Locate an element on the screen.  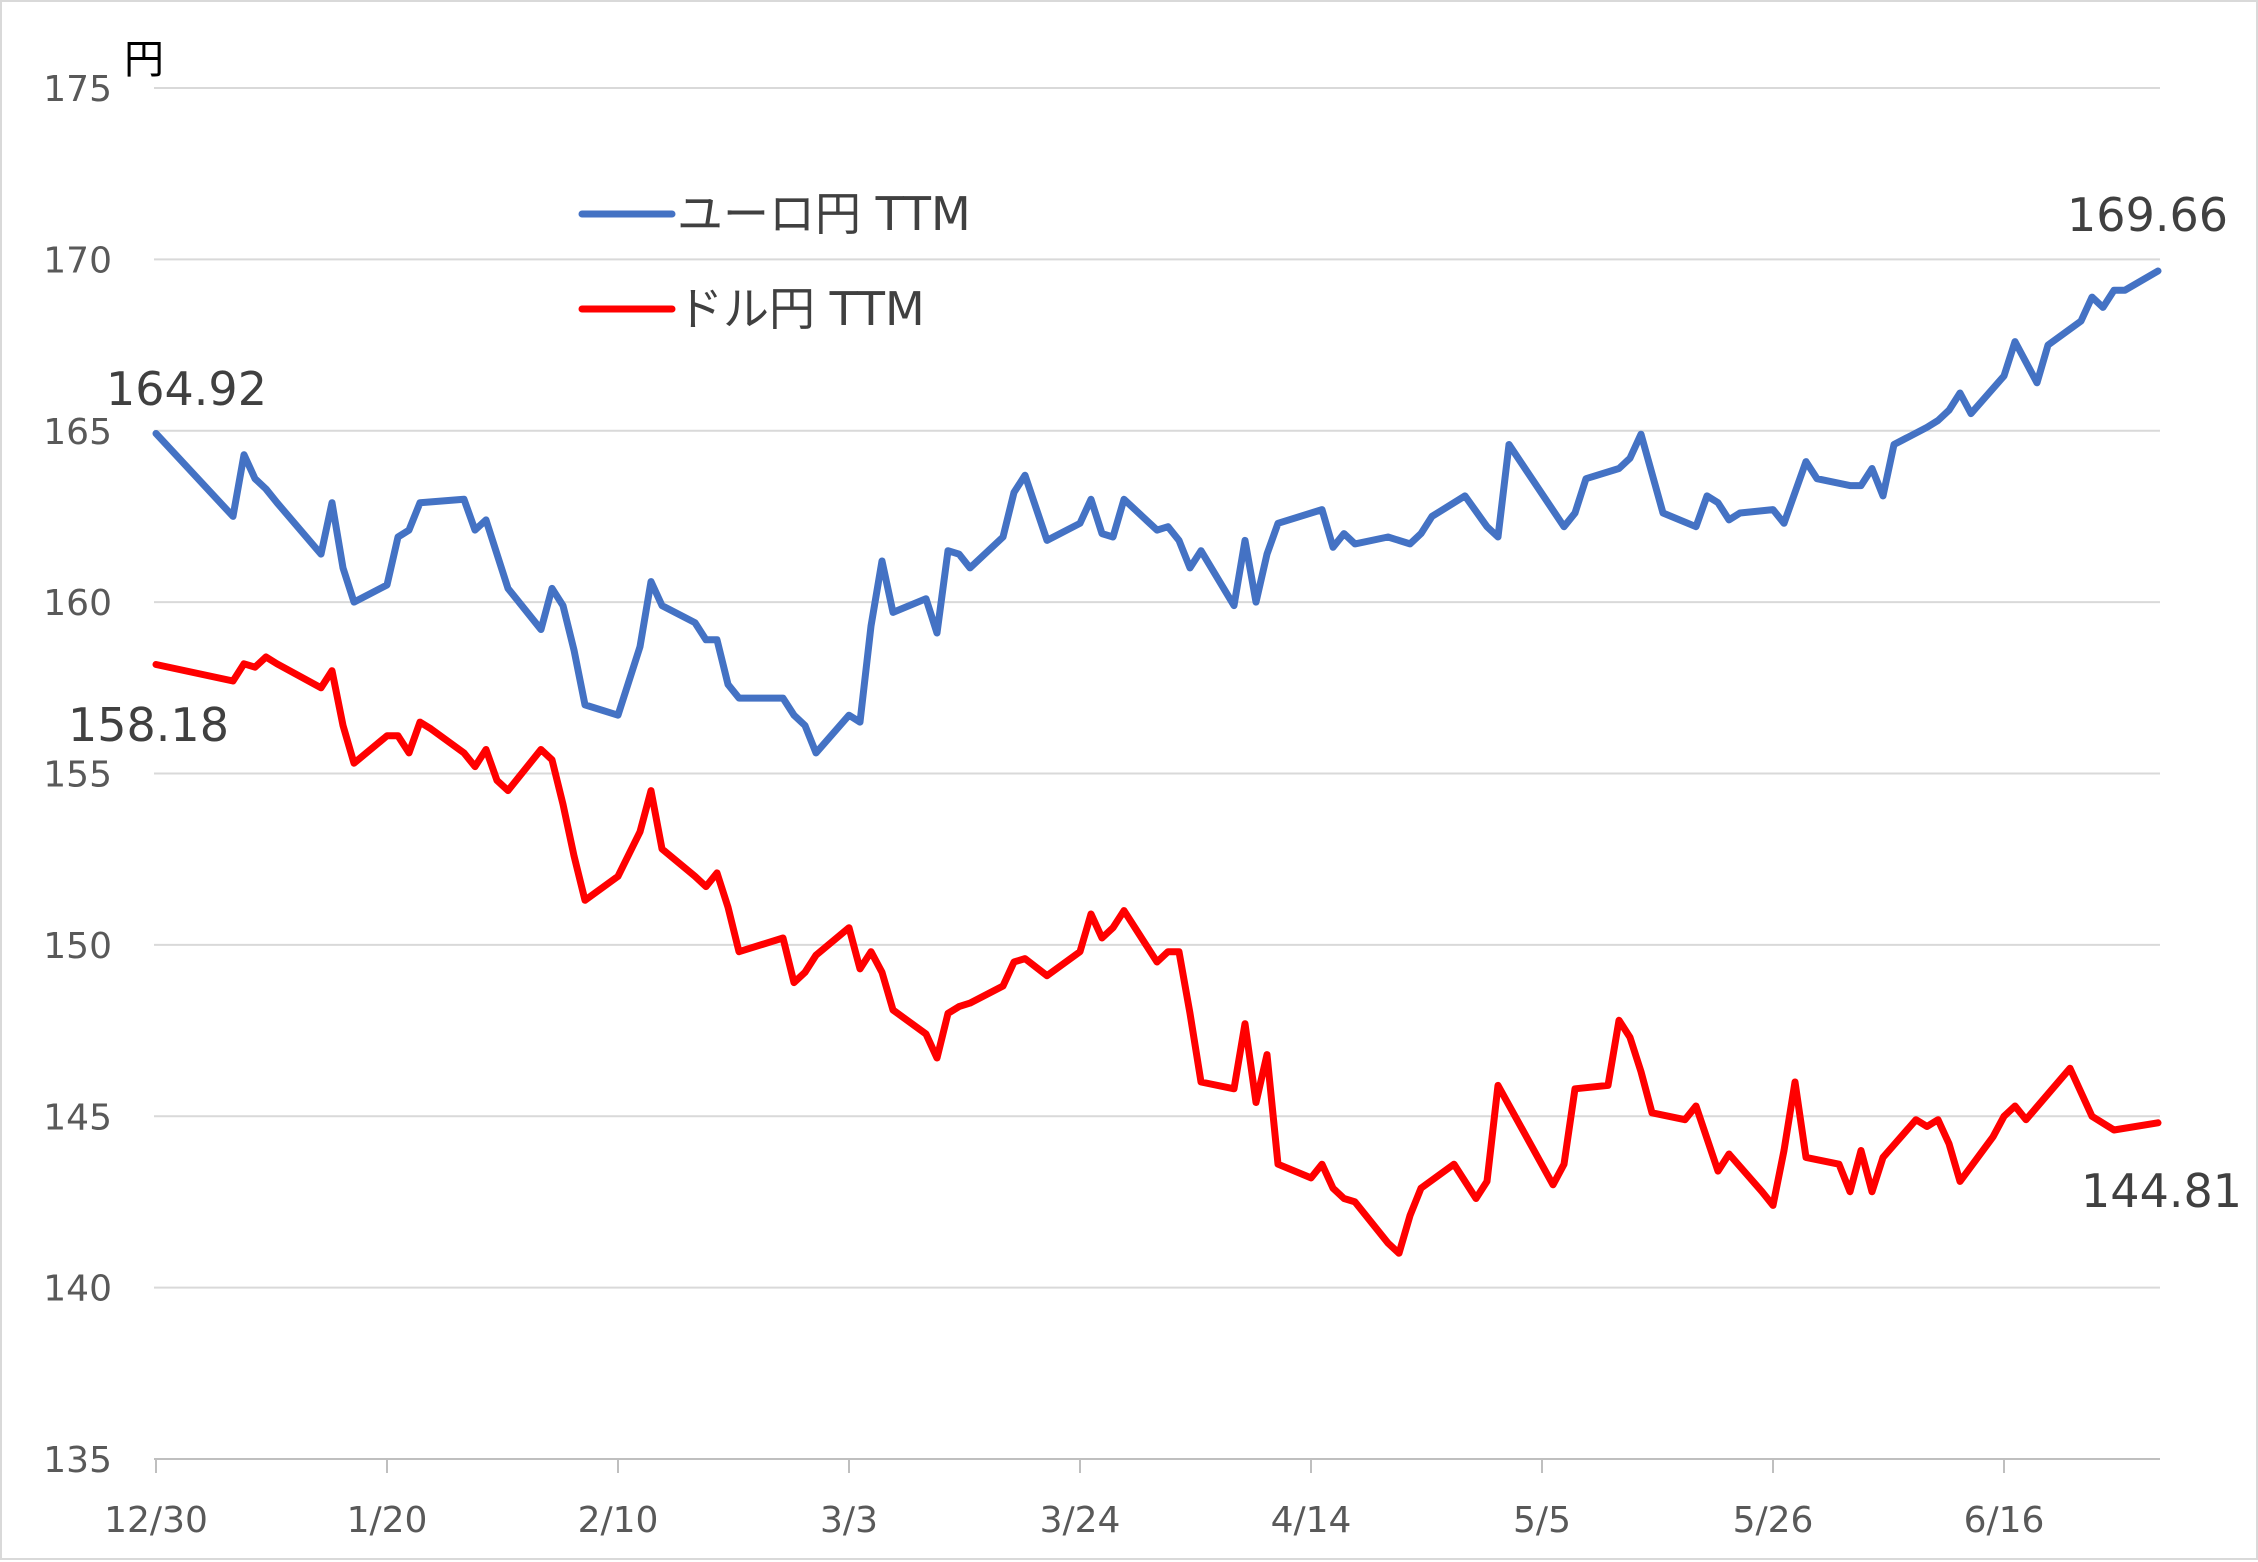
y-tick-label: 135 is located at coordinates (77, 1460).